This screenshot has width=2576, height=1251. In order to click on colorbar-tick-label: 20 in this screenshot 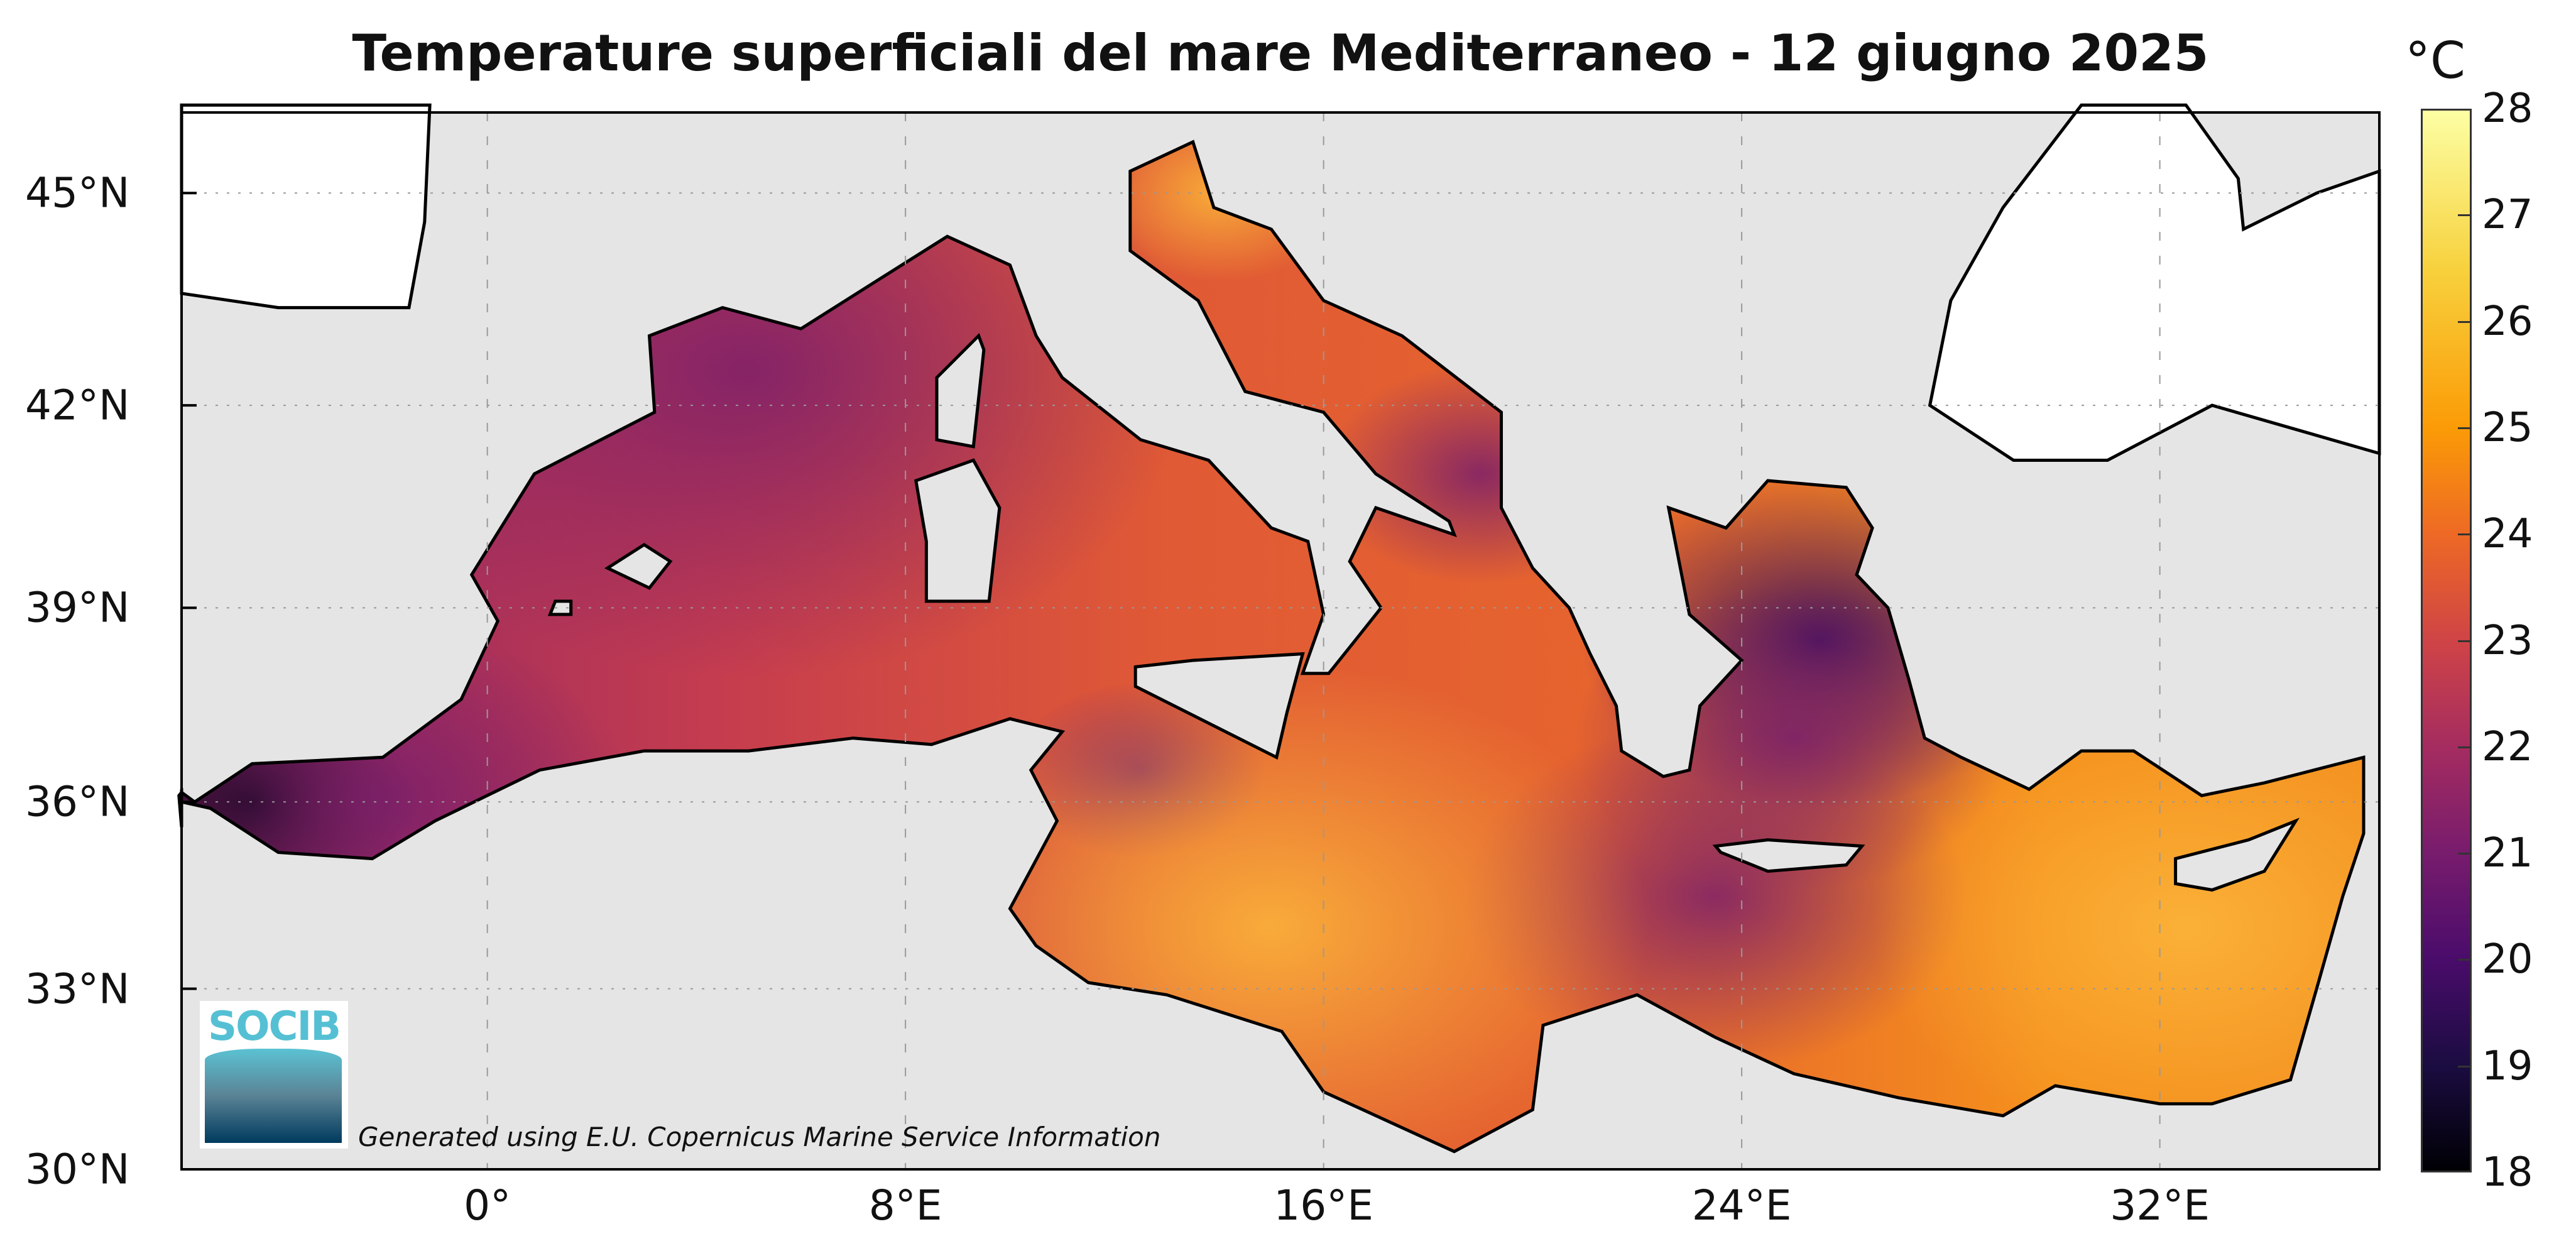, I will do `click(2507, 959)`.